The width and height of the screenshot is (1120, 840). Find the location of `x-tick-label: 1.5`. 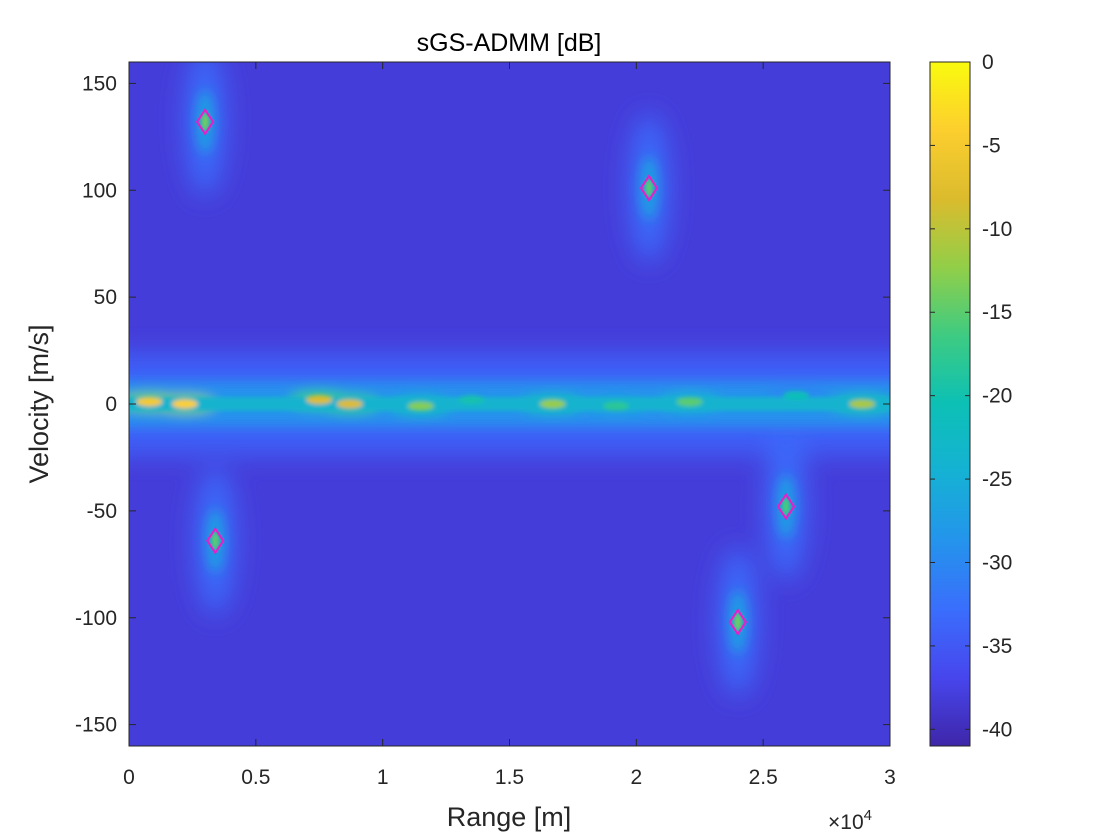

x-tick-label: 1.5 is located at coordinates (509, 777).